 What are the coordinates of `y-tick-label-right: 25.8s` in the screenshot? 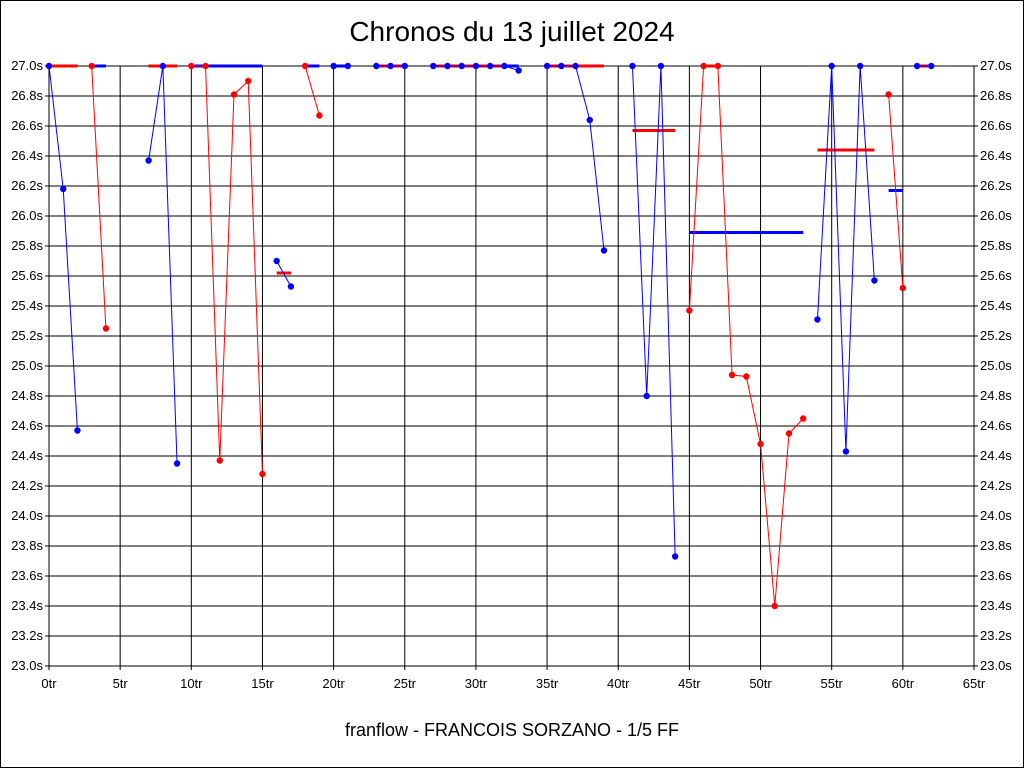 It's located at (996, 245).